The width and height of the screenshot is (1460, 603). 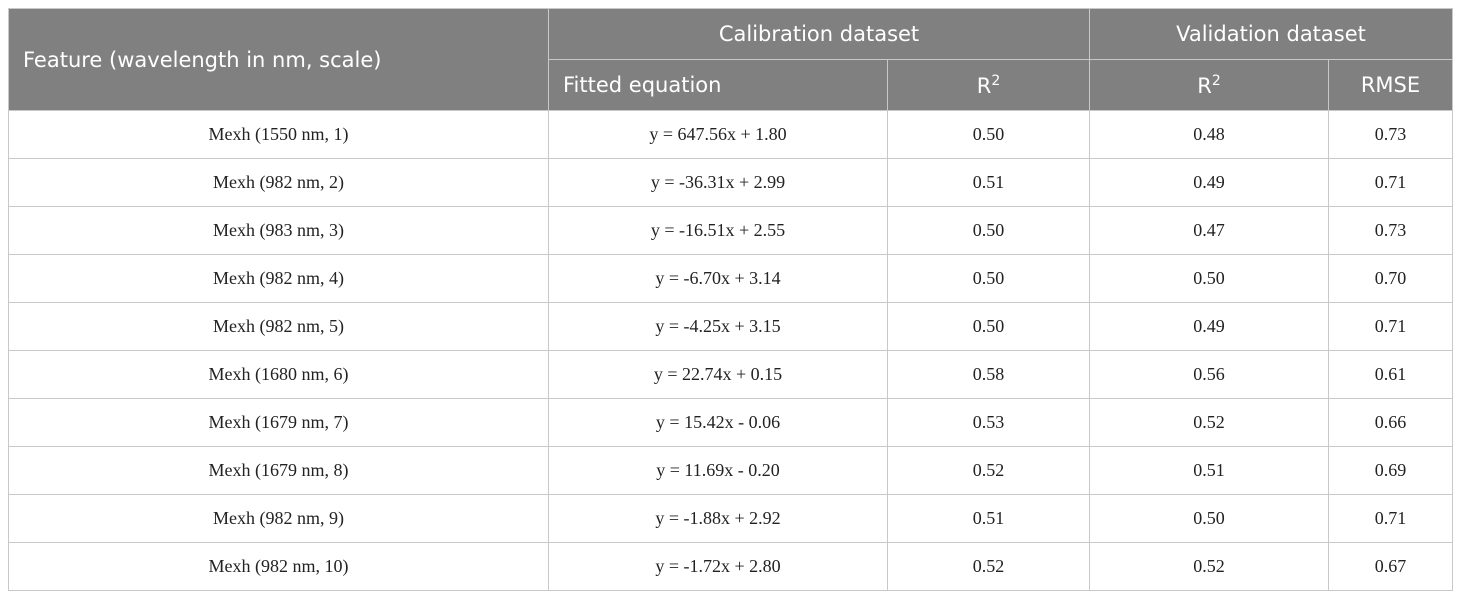 I want to click on table-cell: y = 22.74x + 0.15, so click(x=718, y=374).